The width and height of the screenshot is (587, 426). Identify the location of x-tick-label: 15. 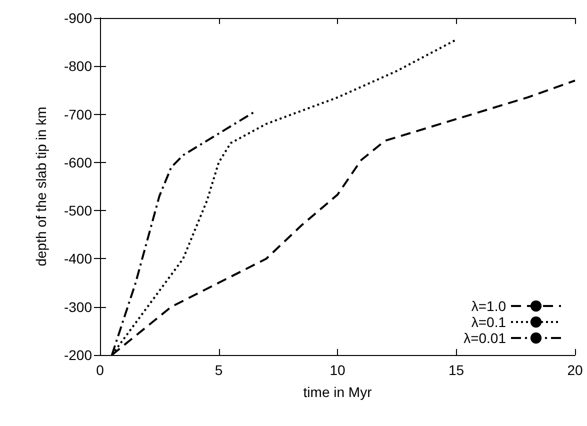
(456, 370).